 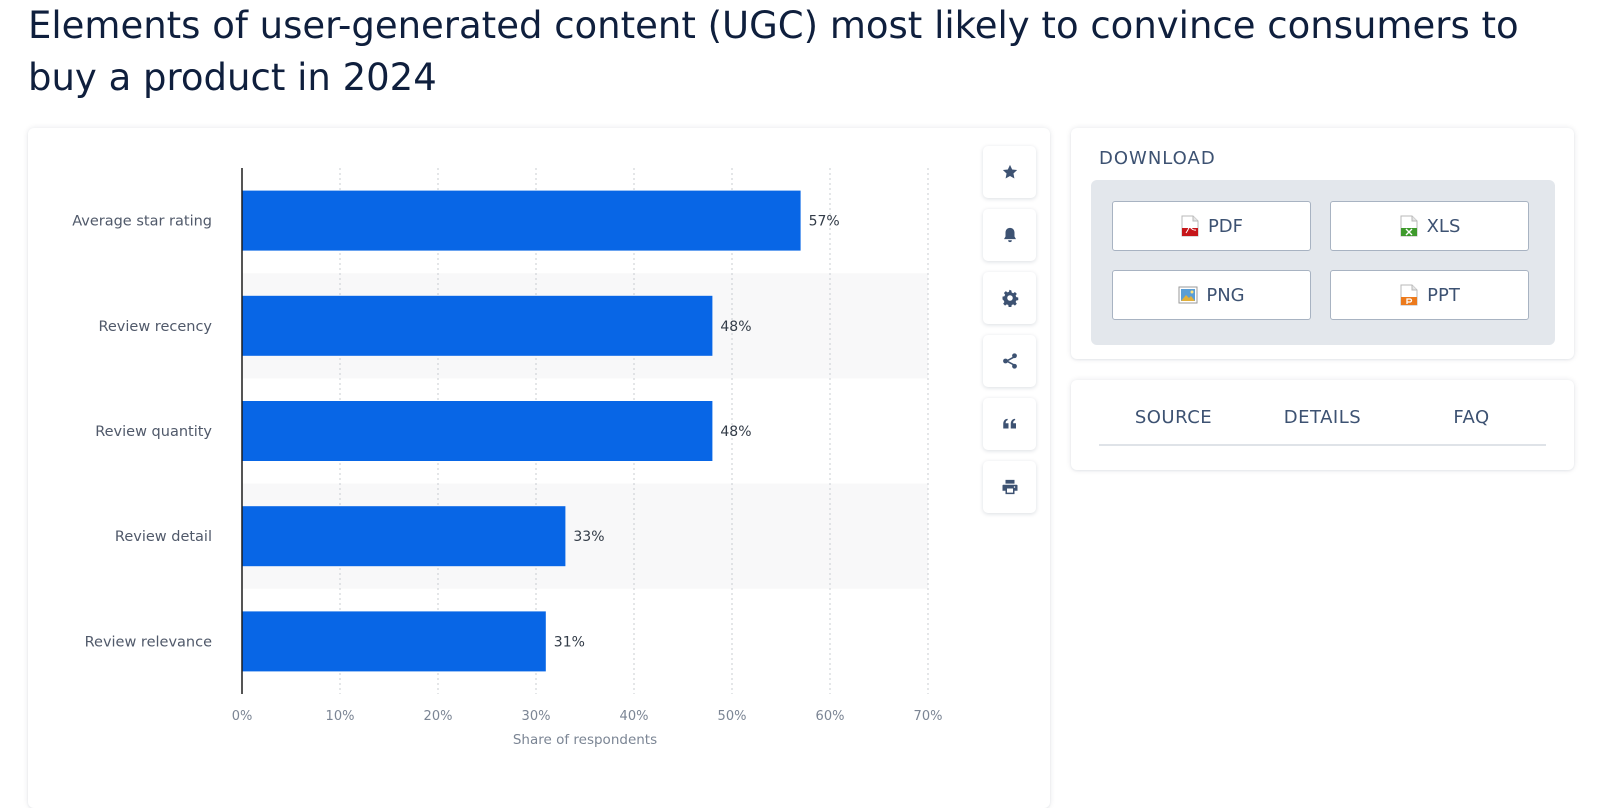 What do you see at coordinates (588, 537) in the screenshot?
I see `bar-value-label: 33%` at bounding box center [588, 537].